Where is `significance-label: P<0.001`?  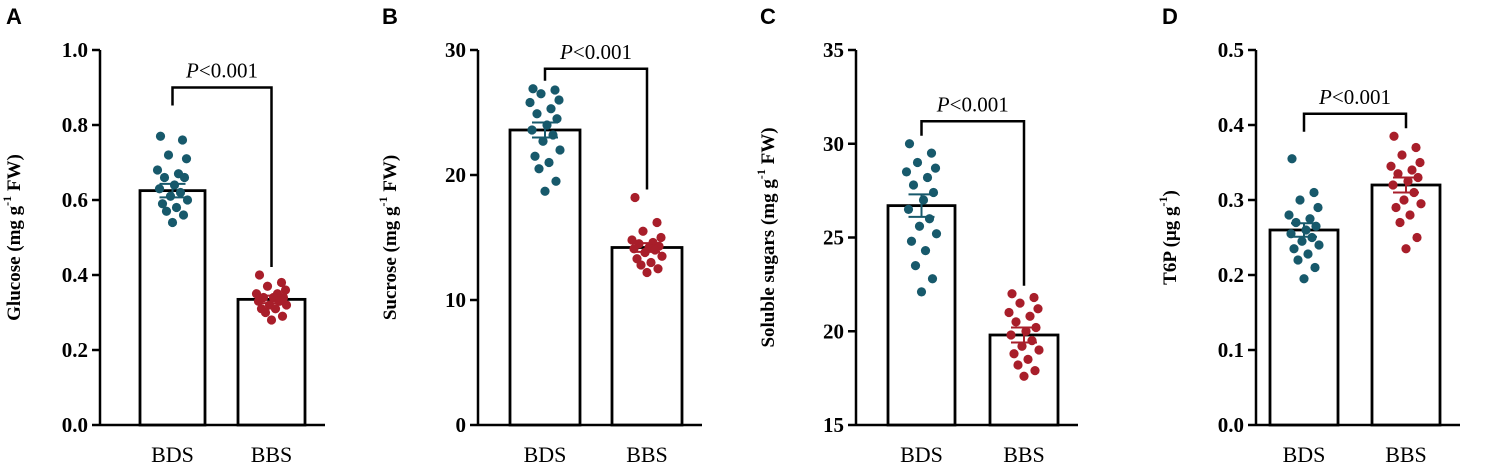 significance-label: P<0.001 is located at coordinates (972, 104).